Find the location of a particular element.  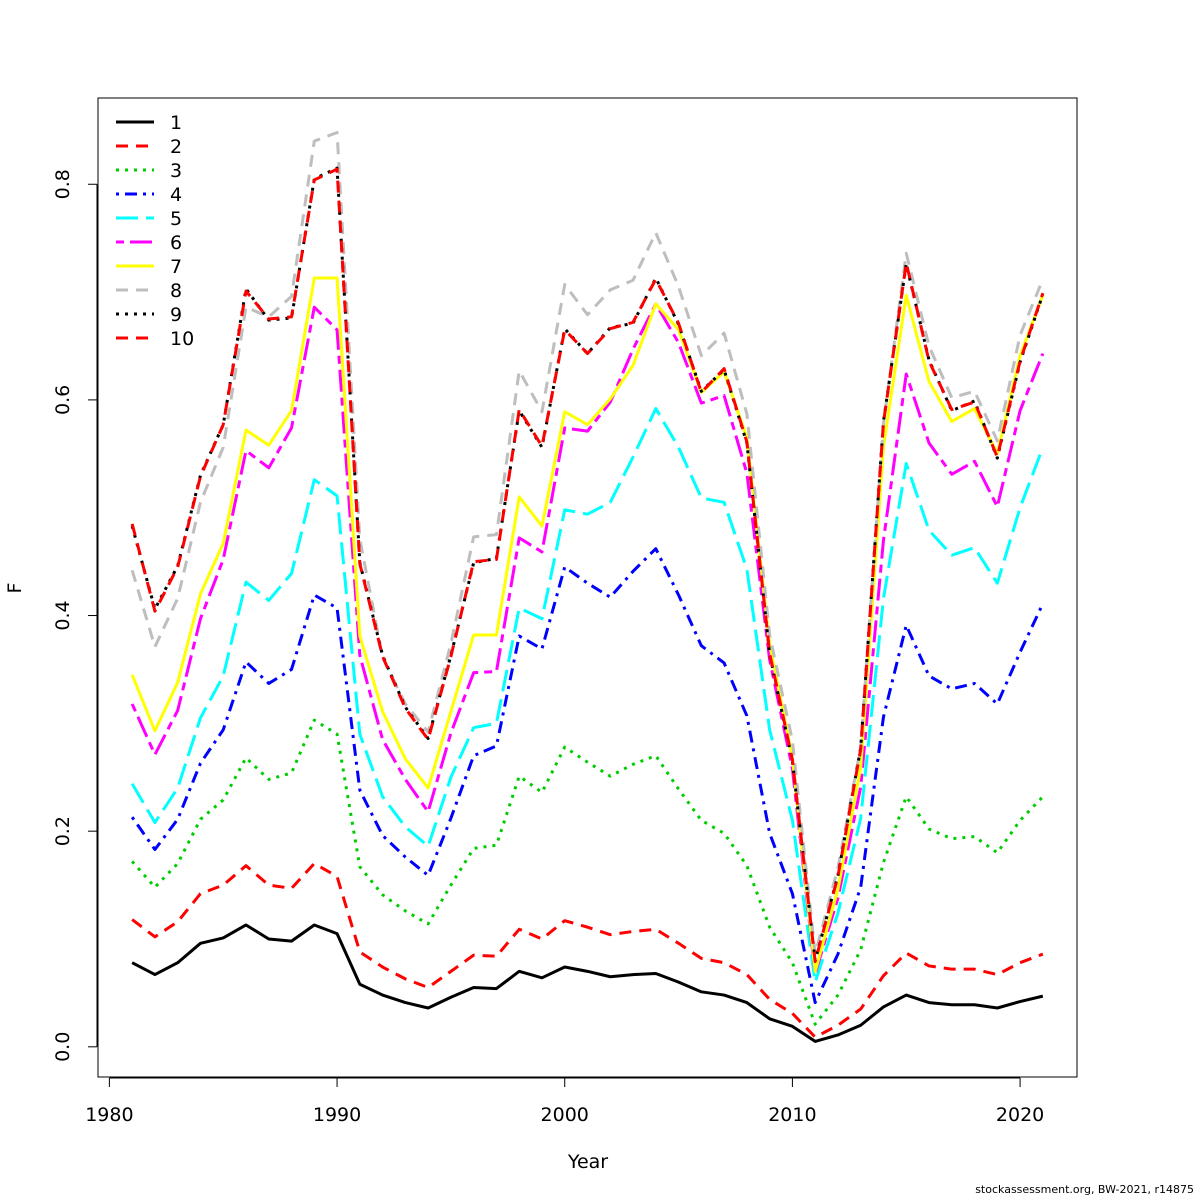

y-tick-label: 0.4 is located at coordinates (63, 615).